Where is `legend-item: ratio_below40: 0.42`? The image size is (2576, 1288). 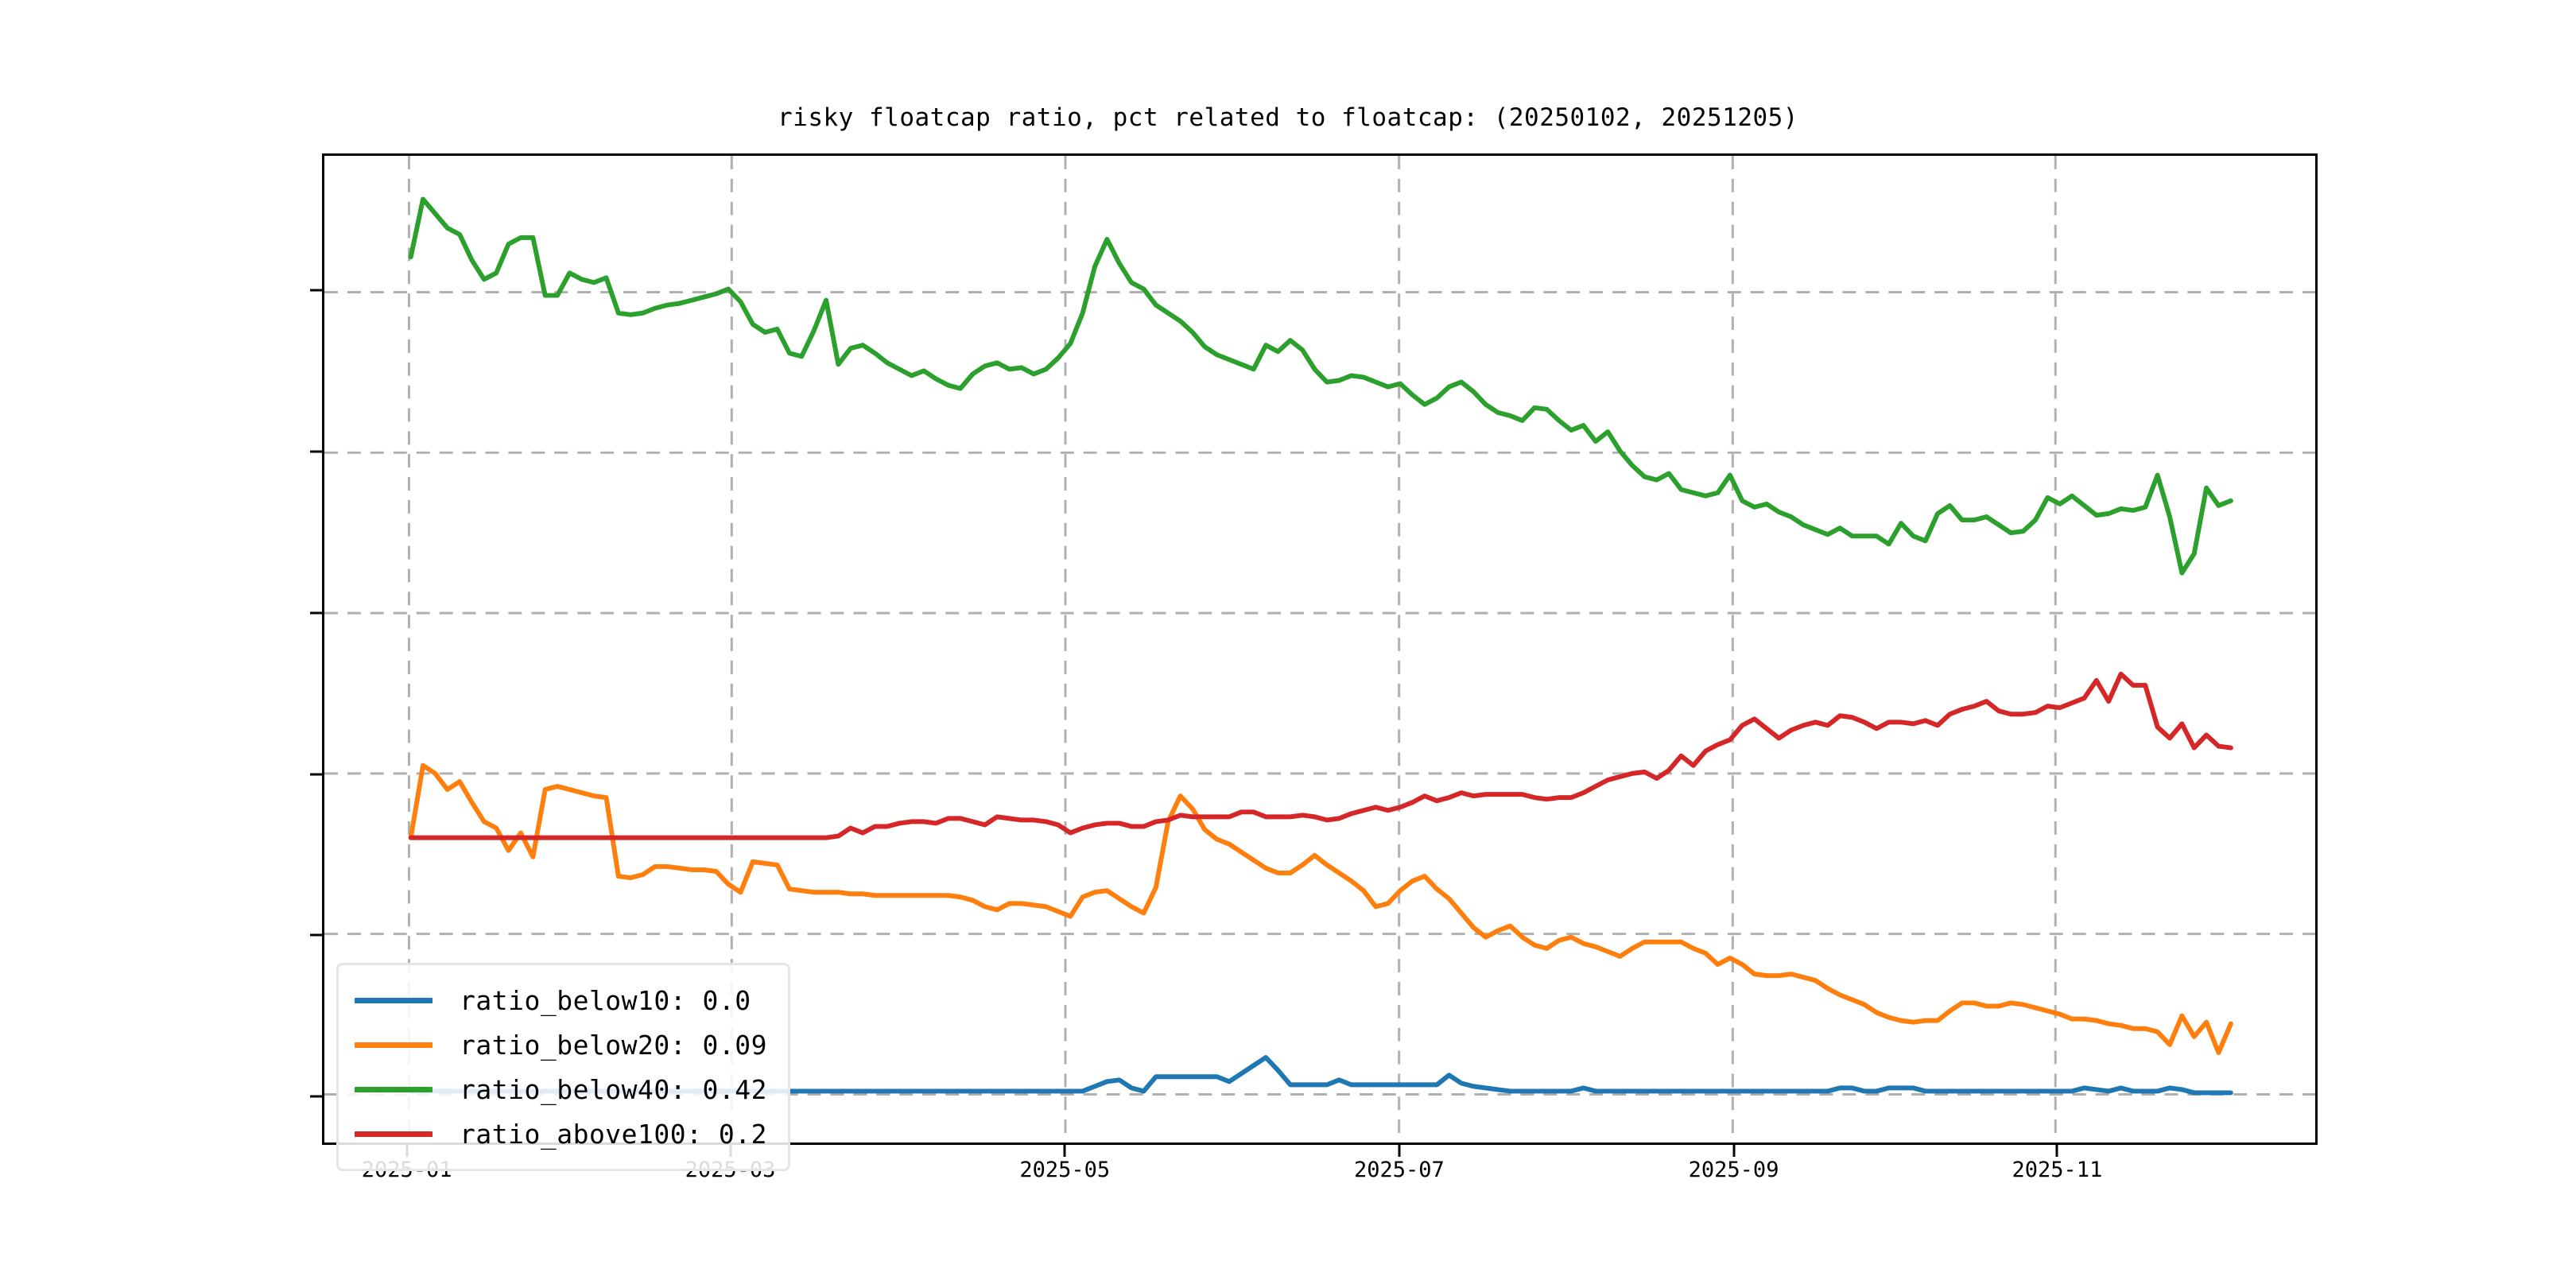
legend-item: ratio_below40: 0.42 is located at coordinates (561, 1089).